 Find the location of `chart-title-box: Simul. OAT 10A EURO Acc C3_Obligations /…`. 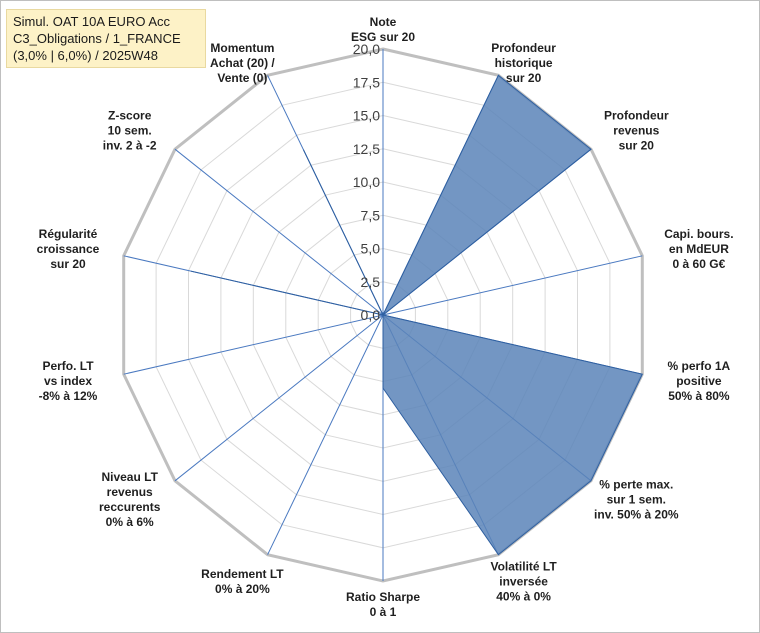

chart-title-box: Simul. OAT 10A EURO Acc C3_Obligations /… is located at coordinates (106, 38).